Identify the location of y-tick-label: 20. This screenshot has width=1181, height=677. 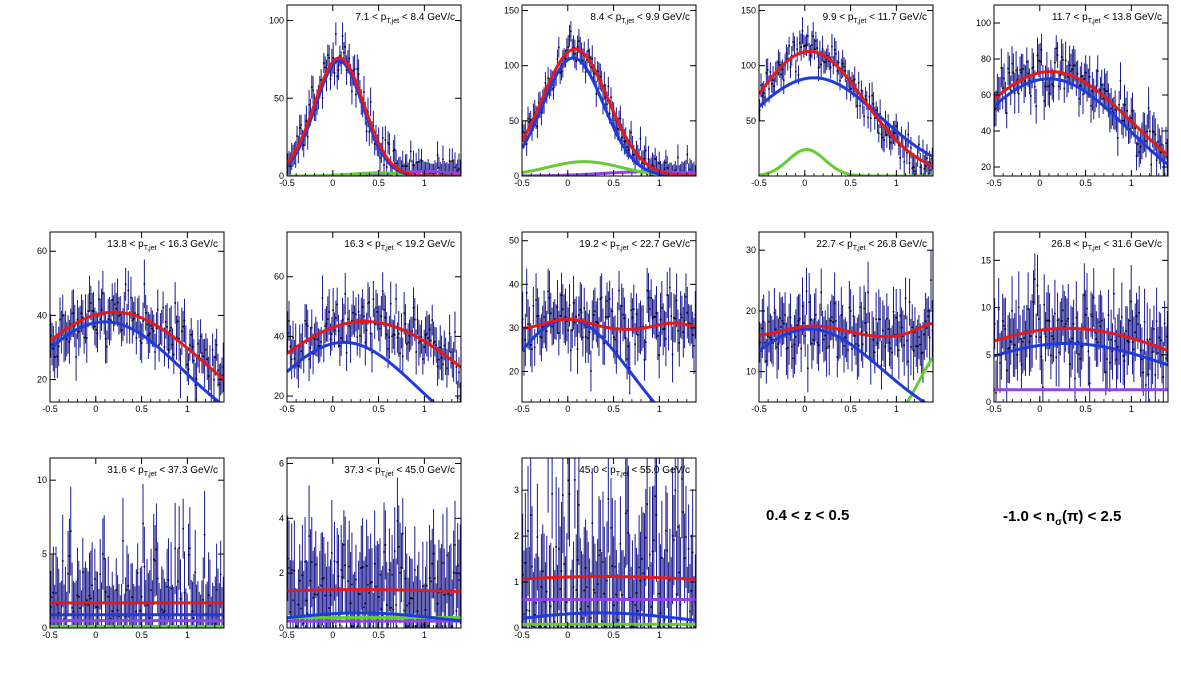
(986, 167).